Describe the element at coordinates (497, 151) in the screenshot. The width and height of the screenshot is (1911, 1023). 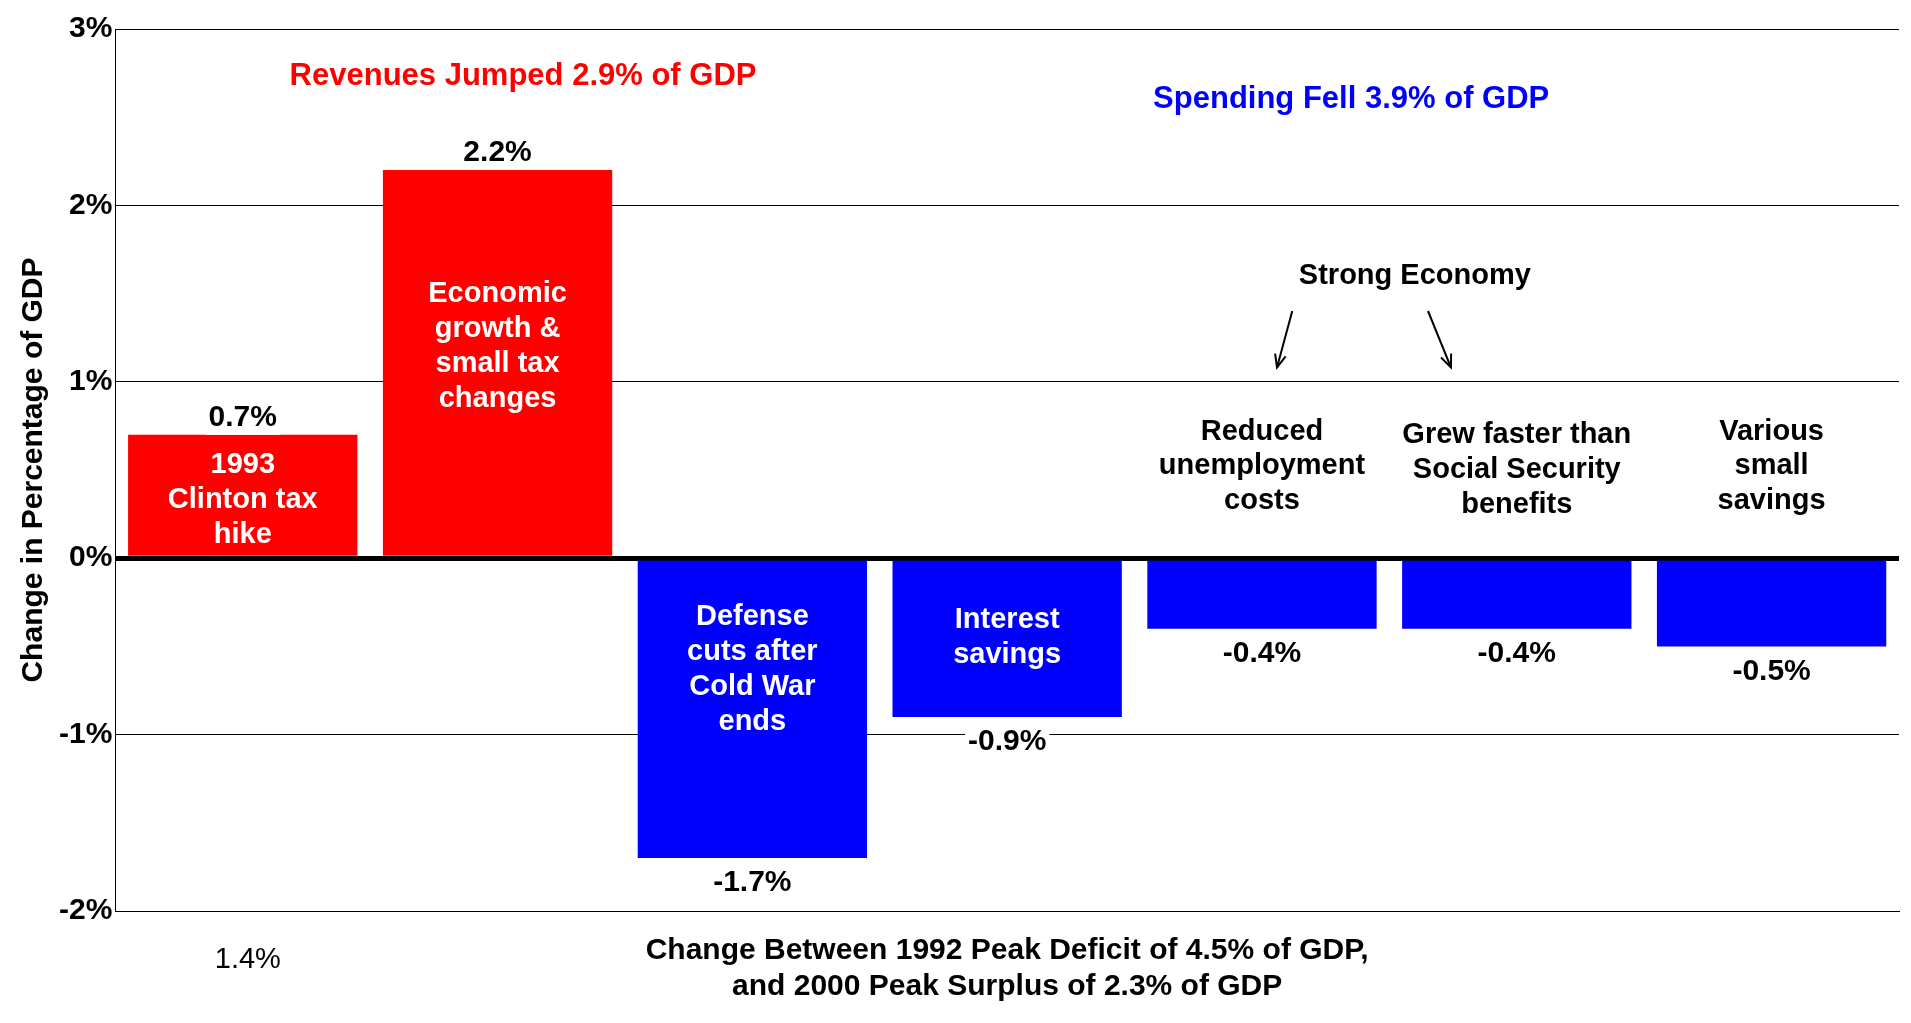
I see `data-label: 2.2%` at that location.